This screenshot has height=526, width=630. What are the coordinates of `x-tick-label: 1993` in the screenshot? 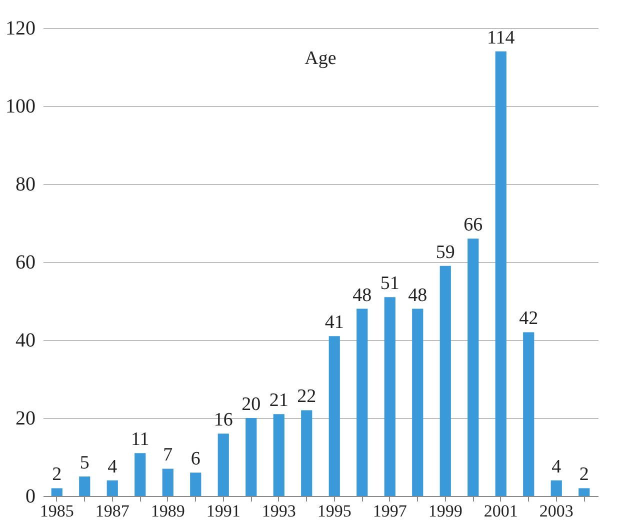 It's located at (279, 511).